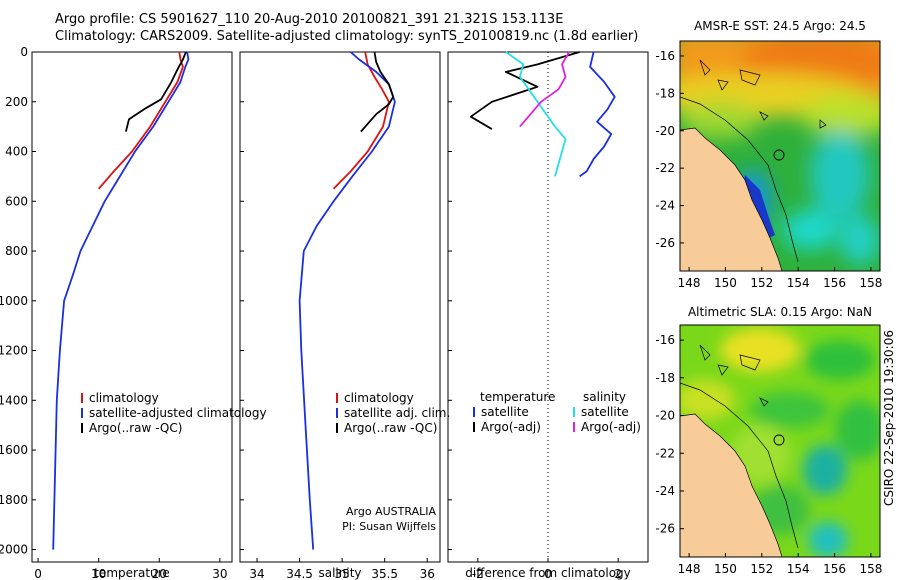  Describe the element at coordinates (780, 26) in the screenshot. I see `sst-map-title: AMSR-E SST: 24.5 Argo: 24.5` at that location.